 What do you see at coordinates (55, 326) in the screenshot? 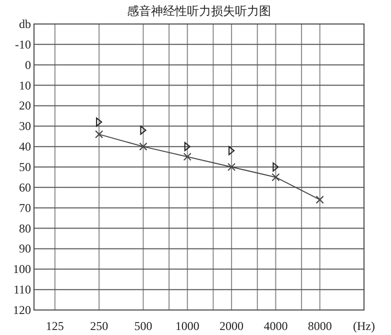
I see `x-tick-label: 125` at bounding box center [55, 326].